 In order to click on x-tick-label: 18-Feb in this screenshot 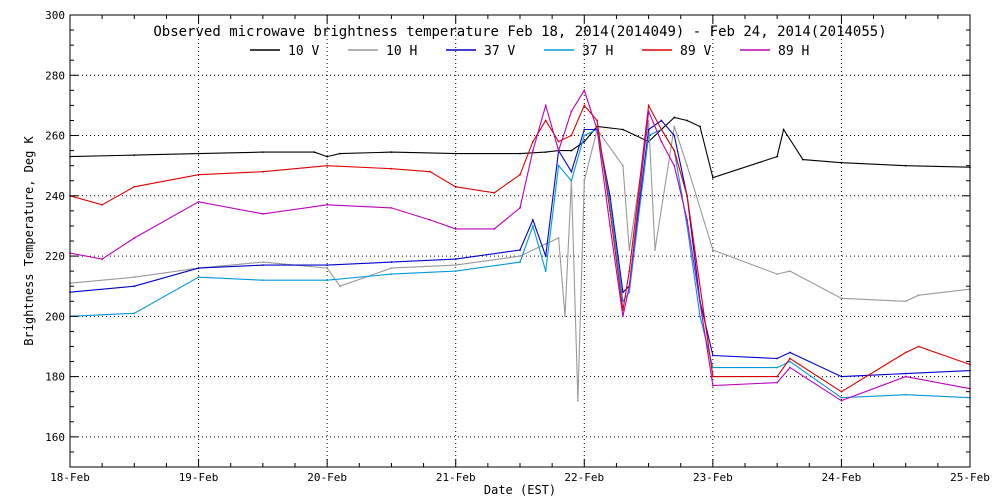, I will do `click(70, 477)`.